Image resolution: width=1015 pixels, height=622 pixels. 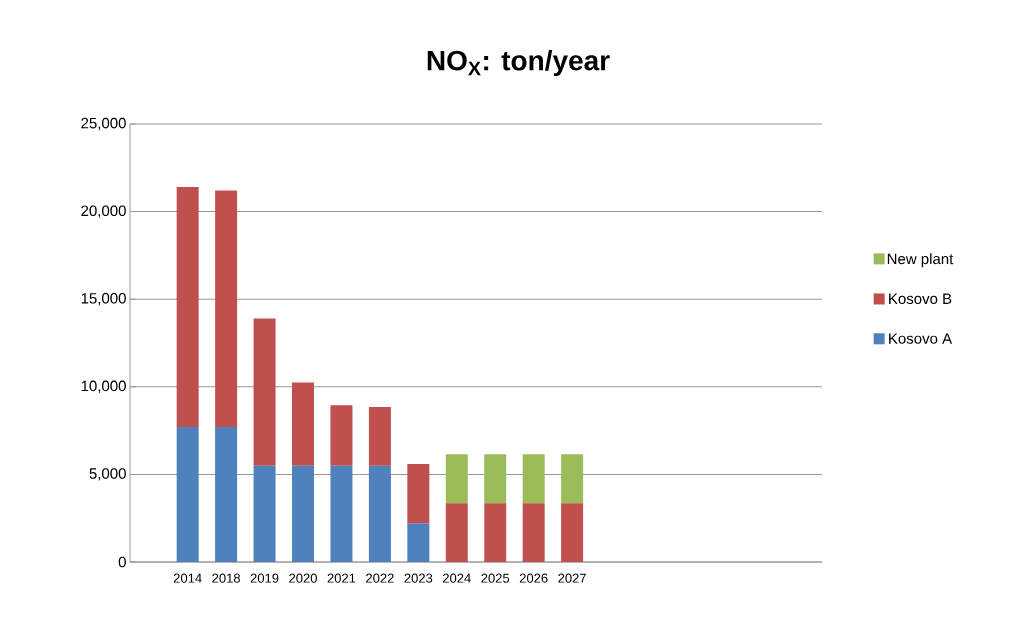 I want to click on legend-label: Kosovo B, so click(x=920, y=299).